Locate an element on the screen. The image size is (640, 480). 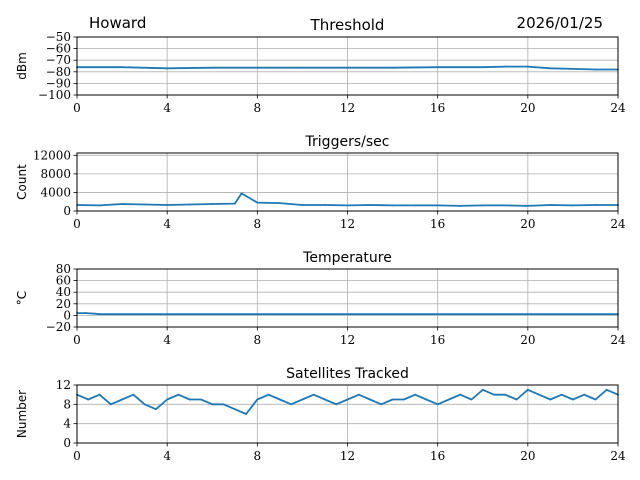
x-tick-label: 20 is located at coordinates (527, 456).